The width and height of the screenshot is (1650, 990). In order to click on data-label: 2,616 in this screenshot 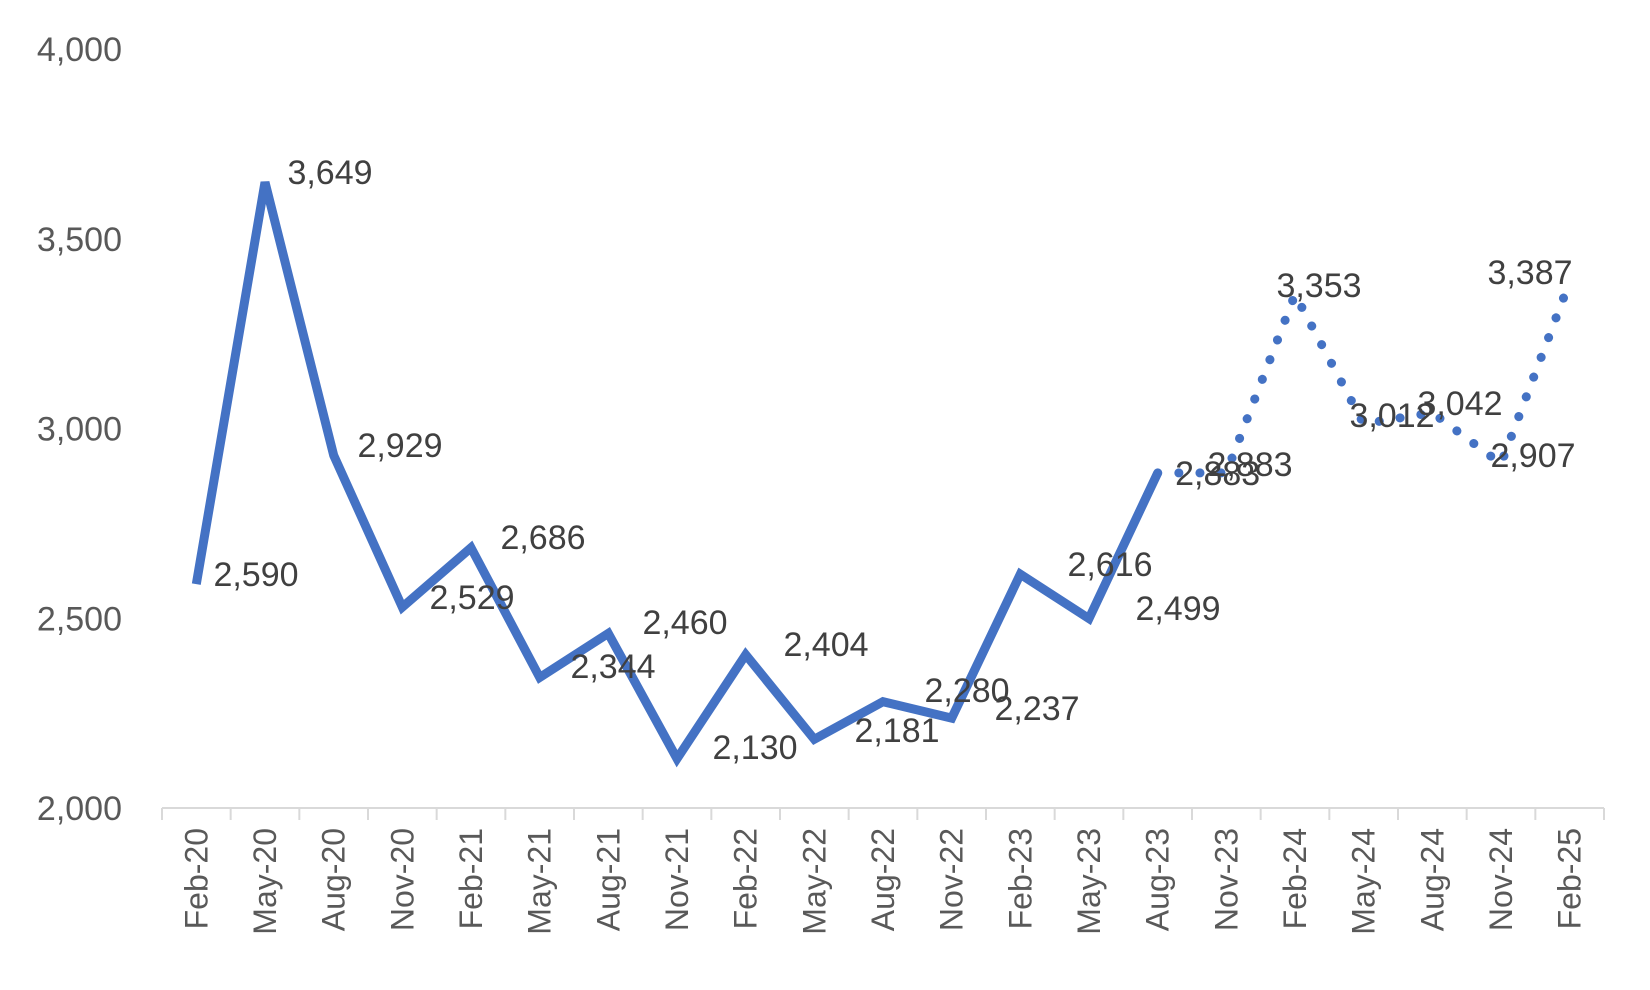, I will do `click(1109, 565)`.